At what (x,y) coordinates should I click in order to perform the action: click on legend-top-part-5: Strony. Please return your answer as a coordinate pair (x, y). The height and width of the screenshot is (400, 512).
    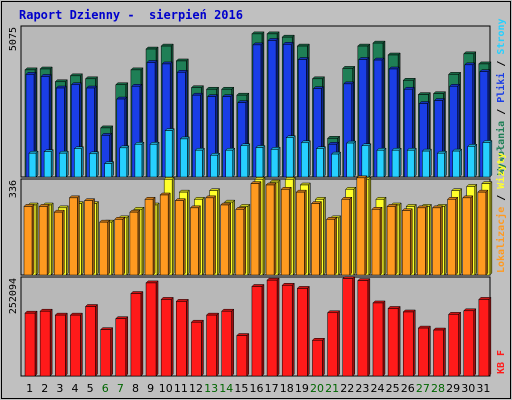
    Looking at the image, I should click on (501, 36).